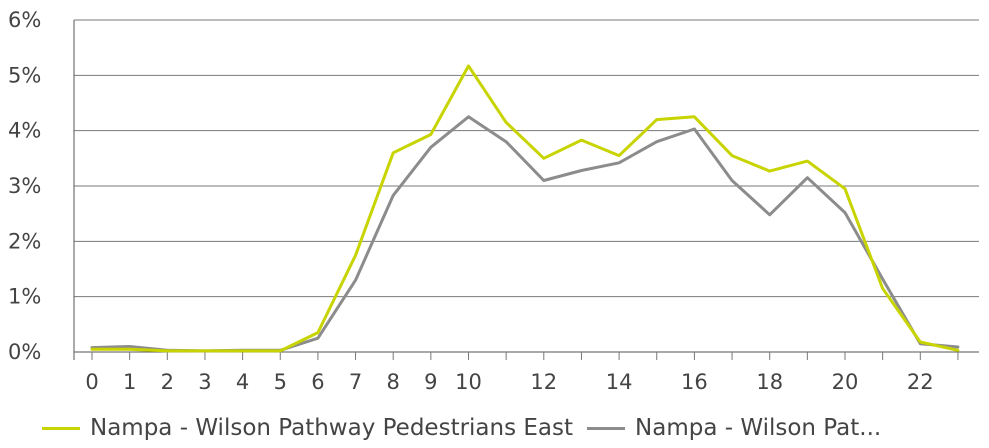  I want to click on y-tick-label-3: 3%, so click(24, 186).